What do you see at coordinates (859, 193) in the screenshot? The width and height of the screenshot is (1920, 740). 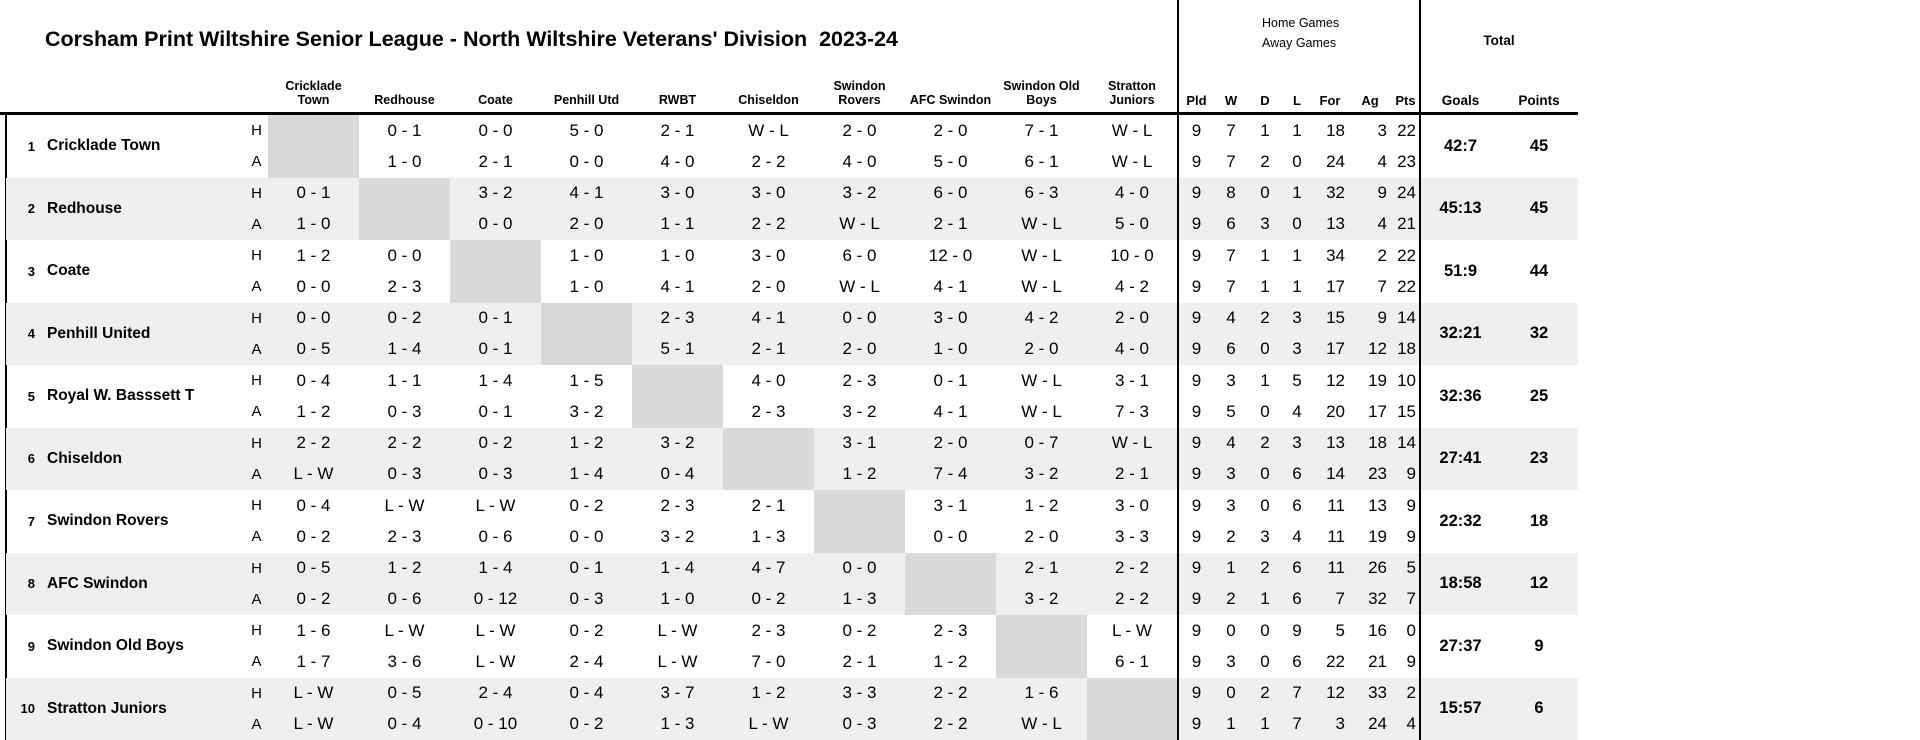 I see `home-score-cell: 3 - 2` at bounding box center [859, 193].